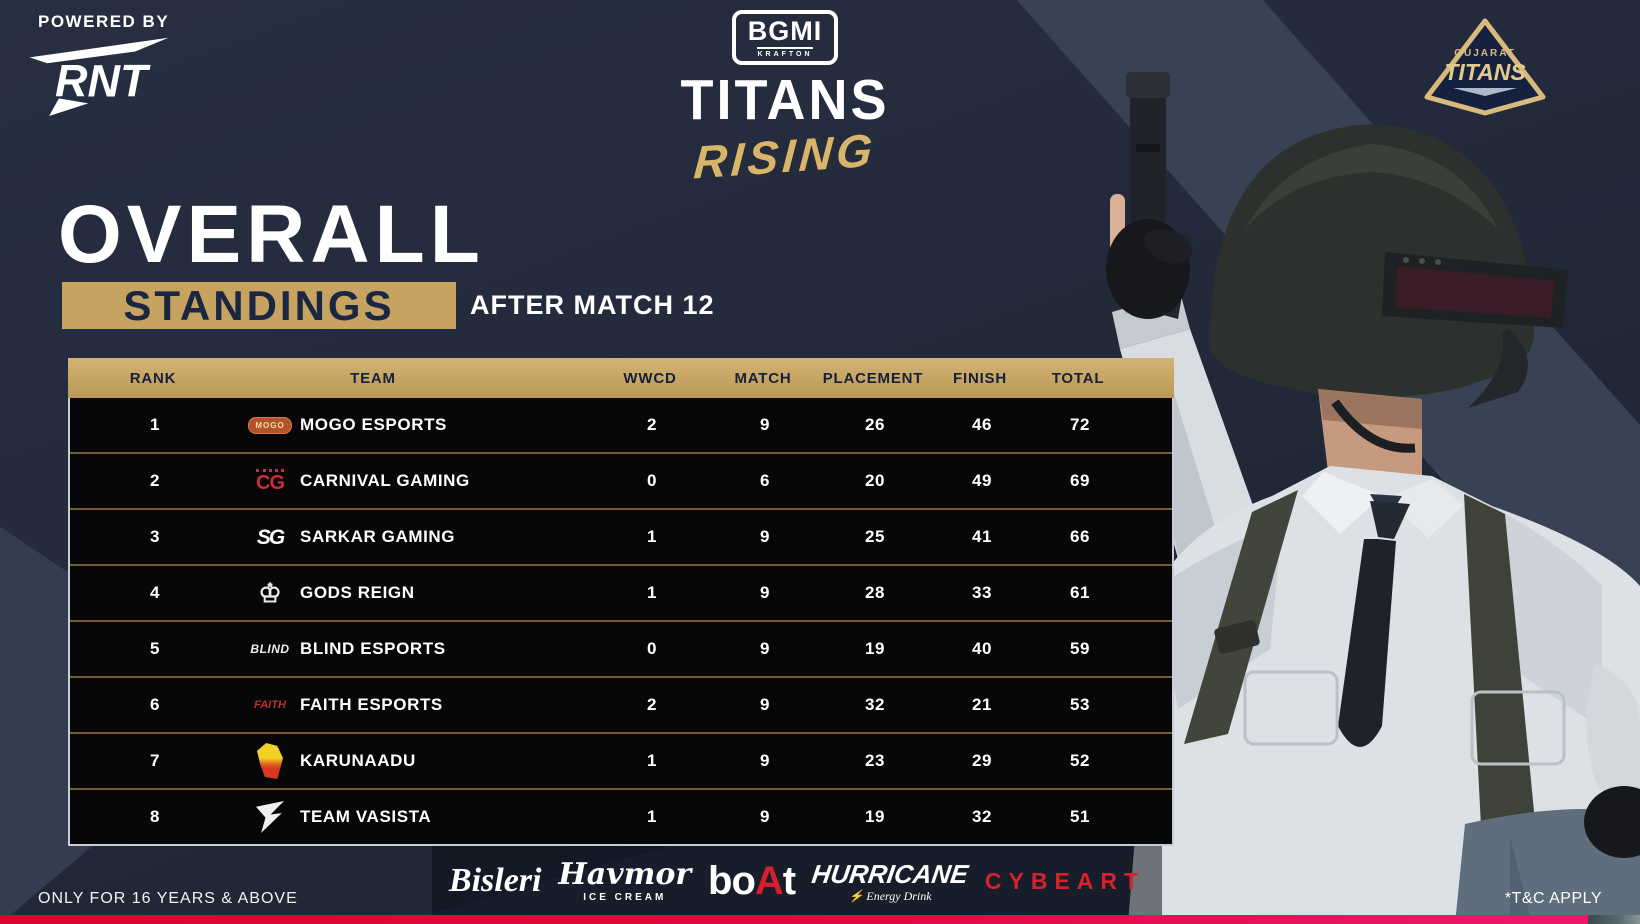 This screenshot has width=1640, height=924. I want to click on bgmi-logo-text: BGMI, so click(785, 31).